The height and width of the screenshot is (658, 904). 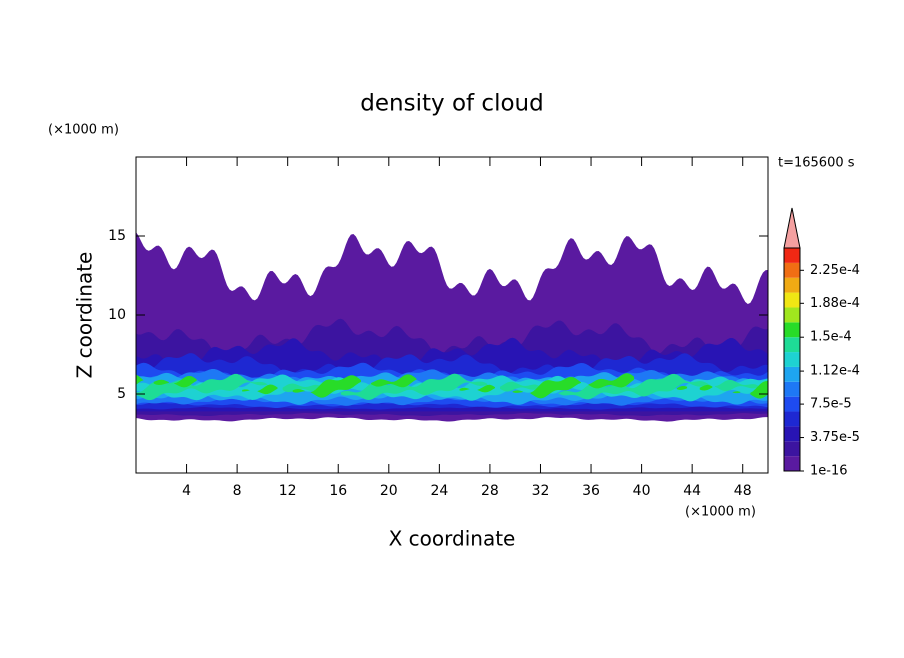 What do you see at coordinates (237, 491) in the screenshot?
I see `x-tick-label: 8` at bounding box center [237, 491].